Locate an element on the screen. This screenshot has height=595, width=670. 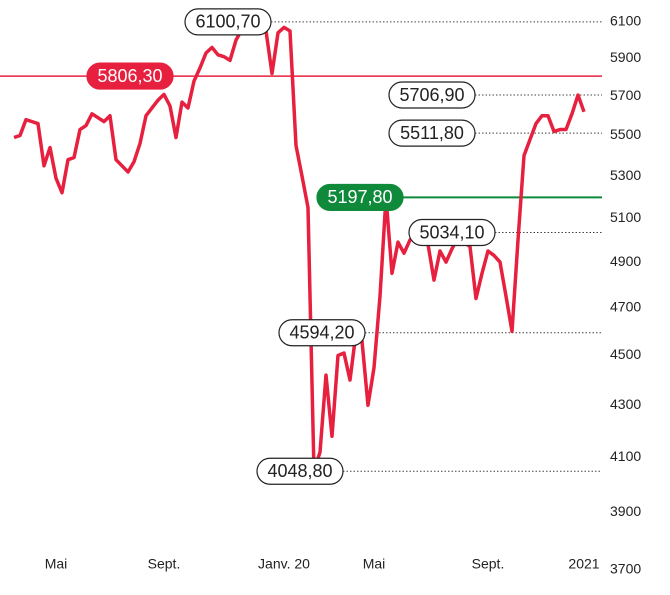
annotation-label: 5034,10 is located at coordinates (451, 232).